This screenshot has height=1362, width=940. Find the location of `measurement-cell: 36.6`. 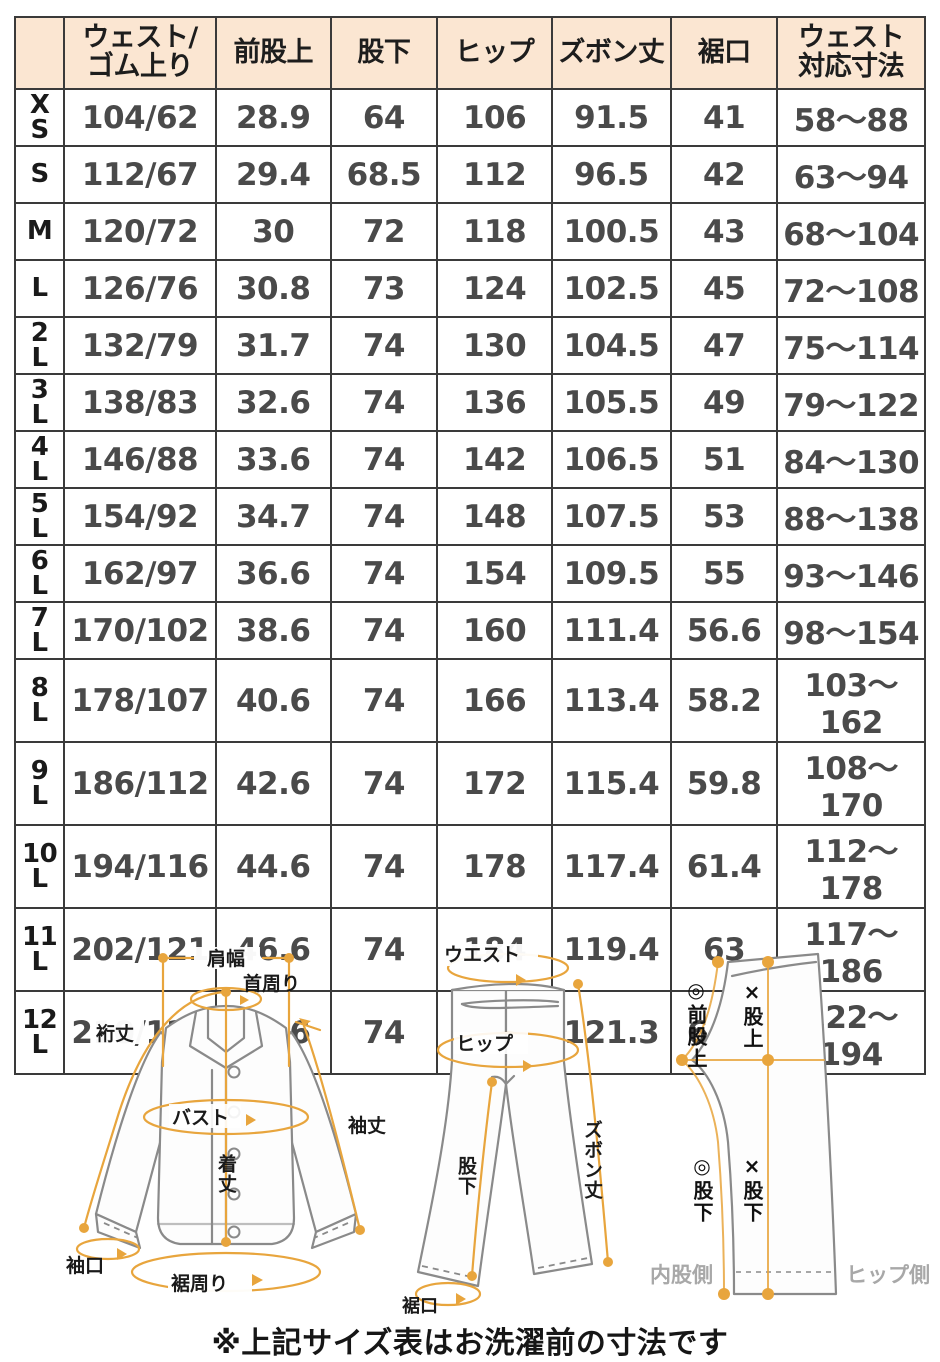

measurement-cell: 36.6 is located at coordinates (273, 573).